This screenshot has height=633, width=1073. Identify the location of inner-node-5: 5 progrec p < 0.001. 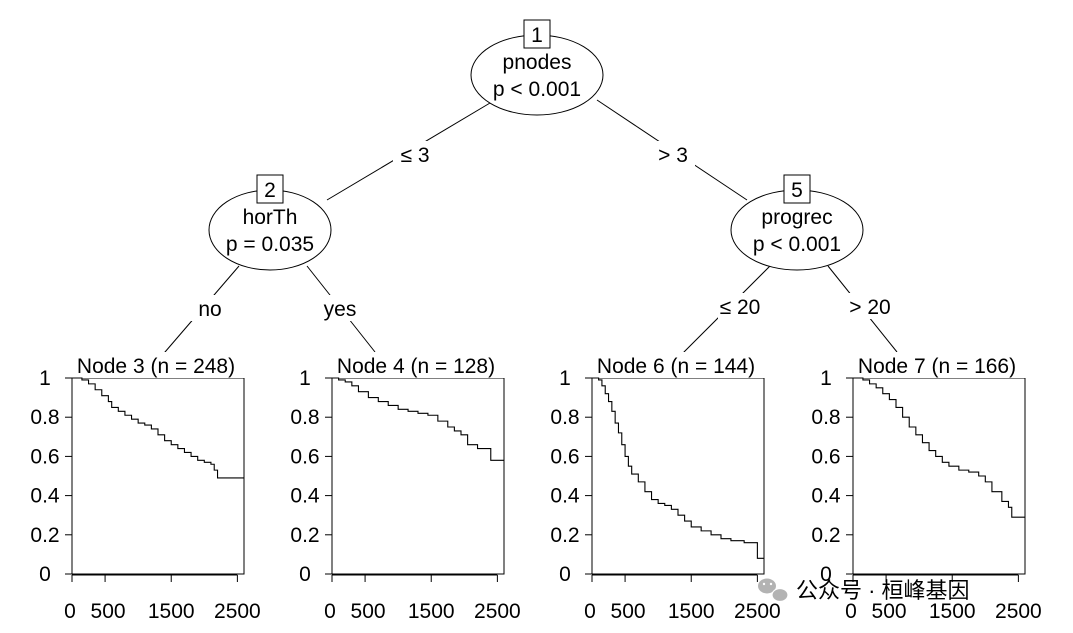
(797, 222).